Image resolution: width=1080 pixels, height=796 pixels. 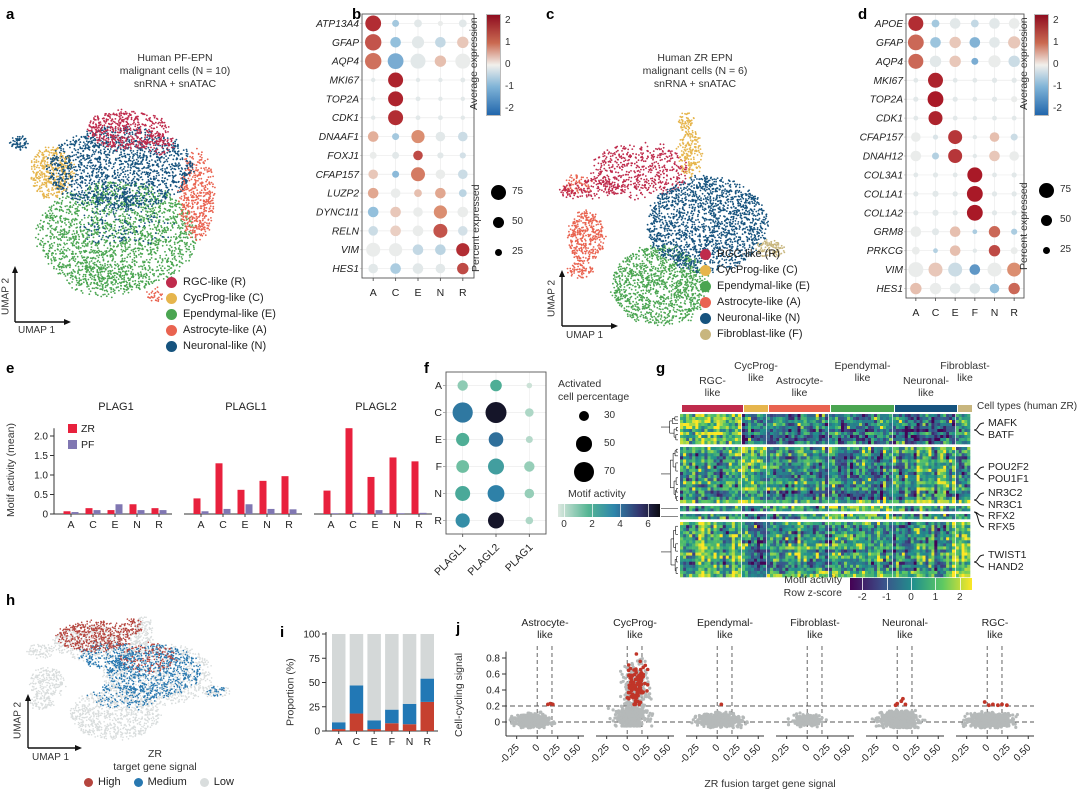 I want to click on dotplot-b-colorbar-label: Average expression, so click(x=474, y=64).